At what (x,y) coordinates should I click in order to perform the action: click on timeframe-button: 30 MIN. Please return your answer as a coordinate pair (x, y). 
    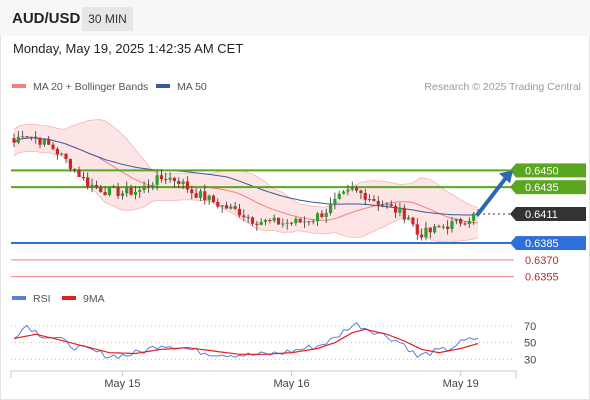
    Looking at the image, I should click on (107, 19).